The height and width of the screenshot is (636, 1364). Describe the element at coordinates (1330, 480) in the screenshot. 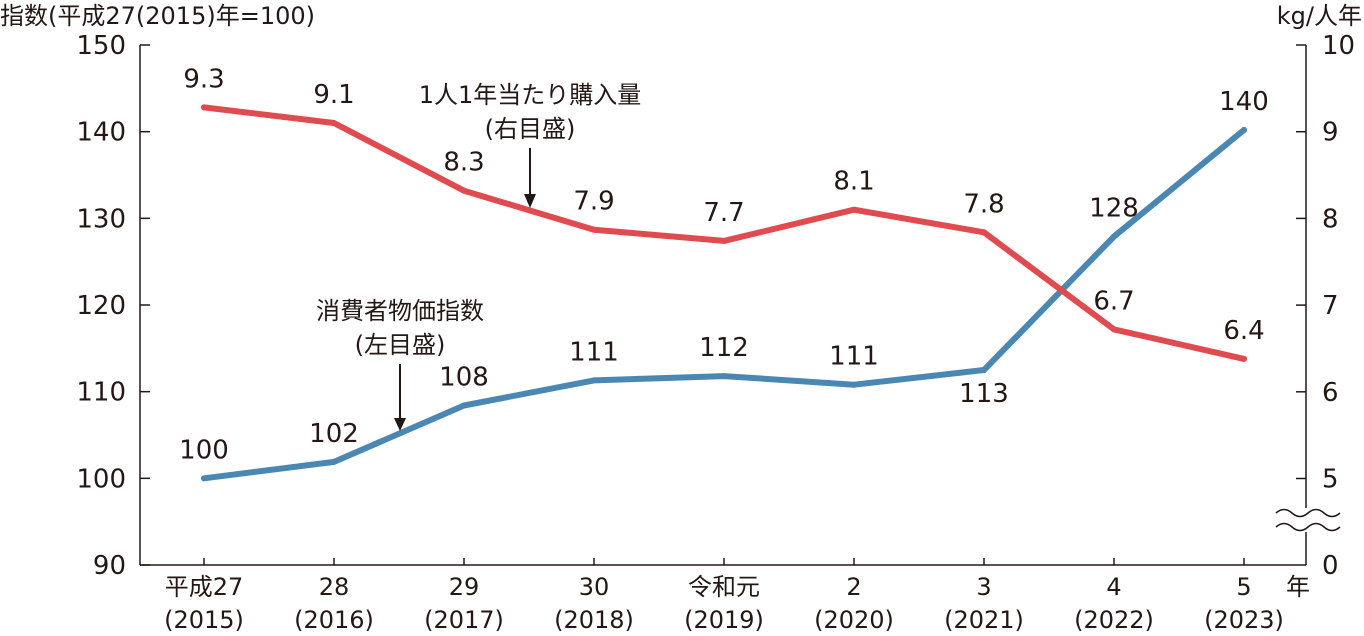

I see `right-tick-label: 5` at that location.